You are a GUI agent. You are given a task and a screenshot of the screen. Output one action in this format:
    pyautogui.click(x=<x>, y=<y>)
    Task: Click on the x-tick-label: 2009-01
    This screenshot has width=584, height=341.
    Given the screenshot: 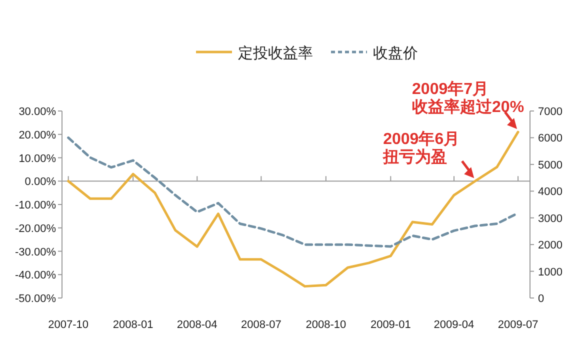 What is the action you would take?
    pyautogui.click(x=390, y=325)
    